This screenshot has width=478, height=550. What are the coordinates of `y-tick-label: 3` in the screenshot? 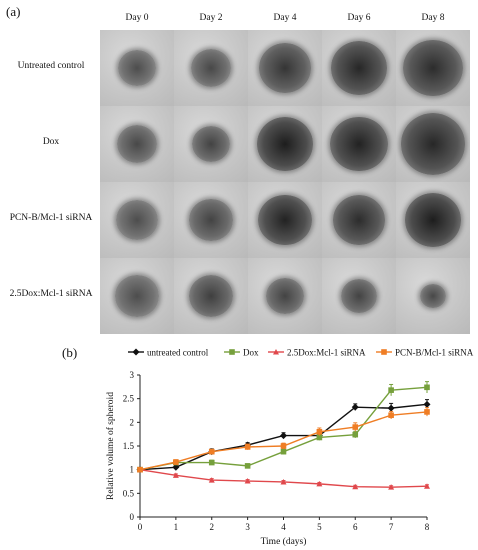 It's located at (132, 375).